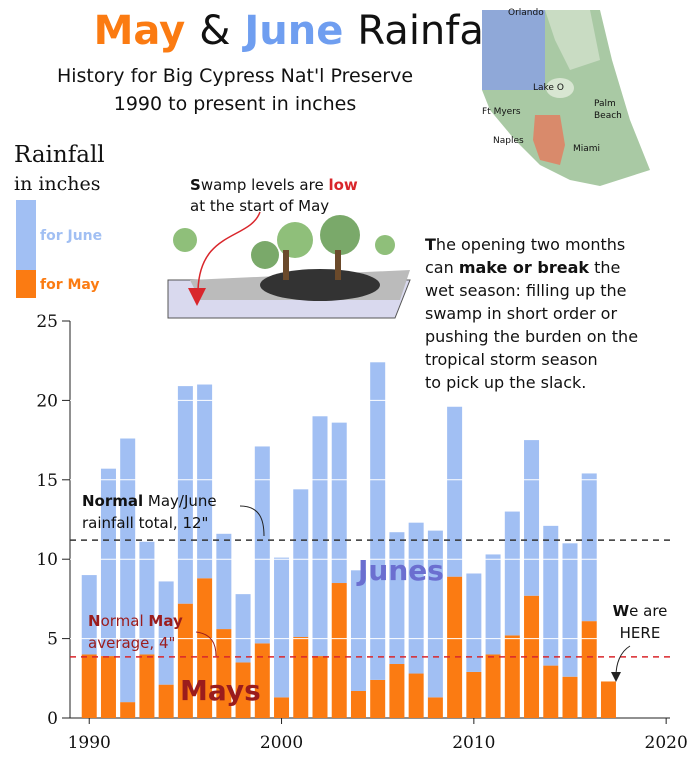  What do you see at coordinates (131, 643) in the screenshot?
I see `annotation: average, 4"` at bounding box center [131, 643].